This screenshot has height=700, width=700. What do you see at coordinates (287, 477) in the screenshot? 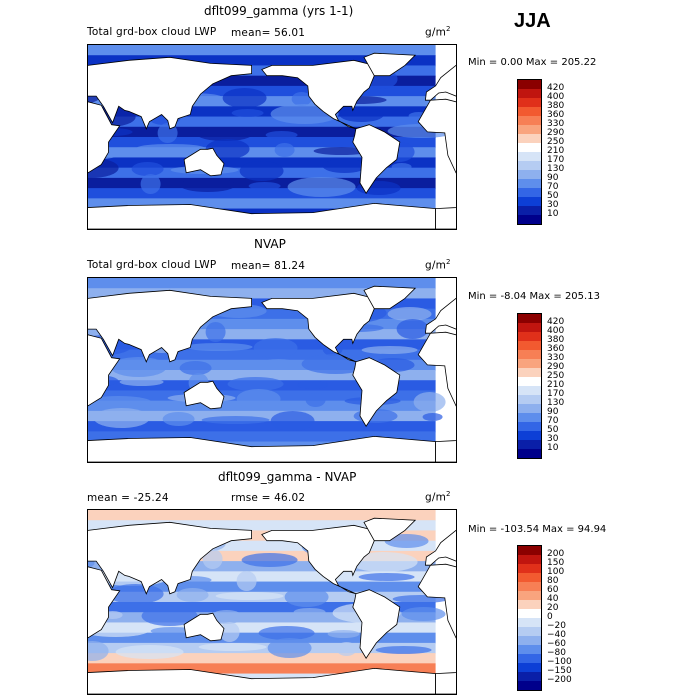
I see `panel3-title: dflt099_gamma - NVAP` at bounding box center [287, 477].